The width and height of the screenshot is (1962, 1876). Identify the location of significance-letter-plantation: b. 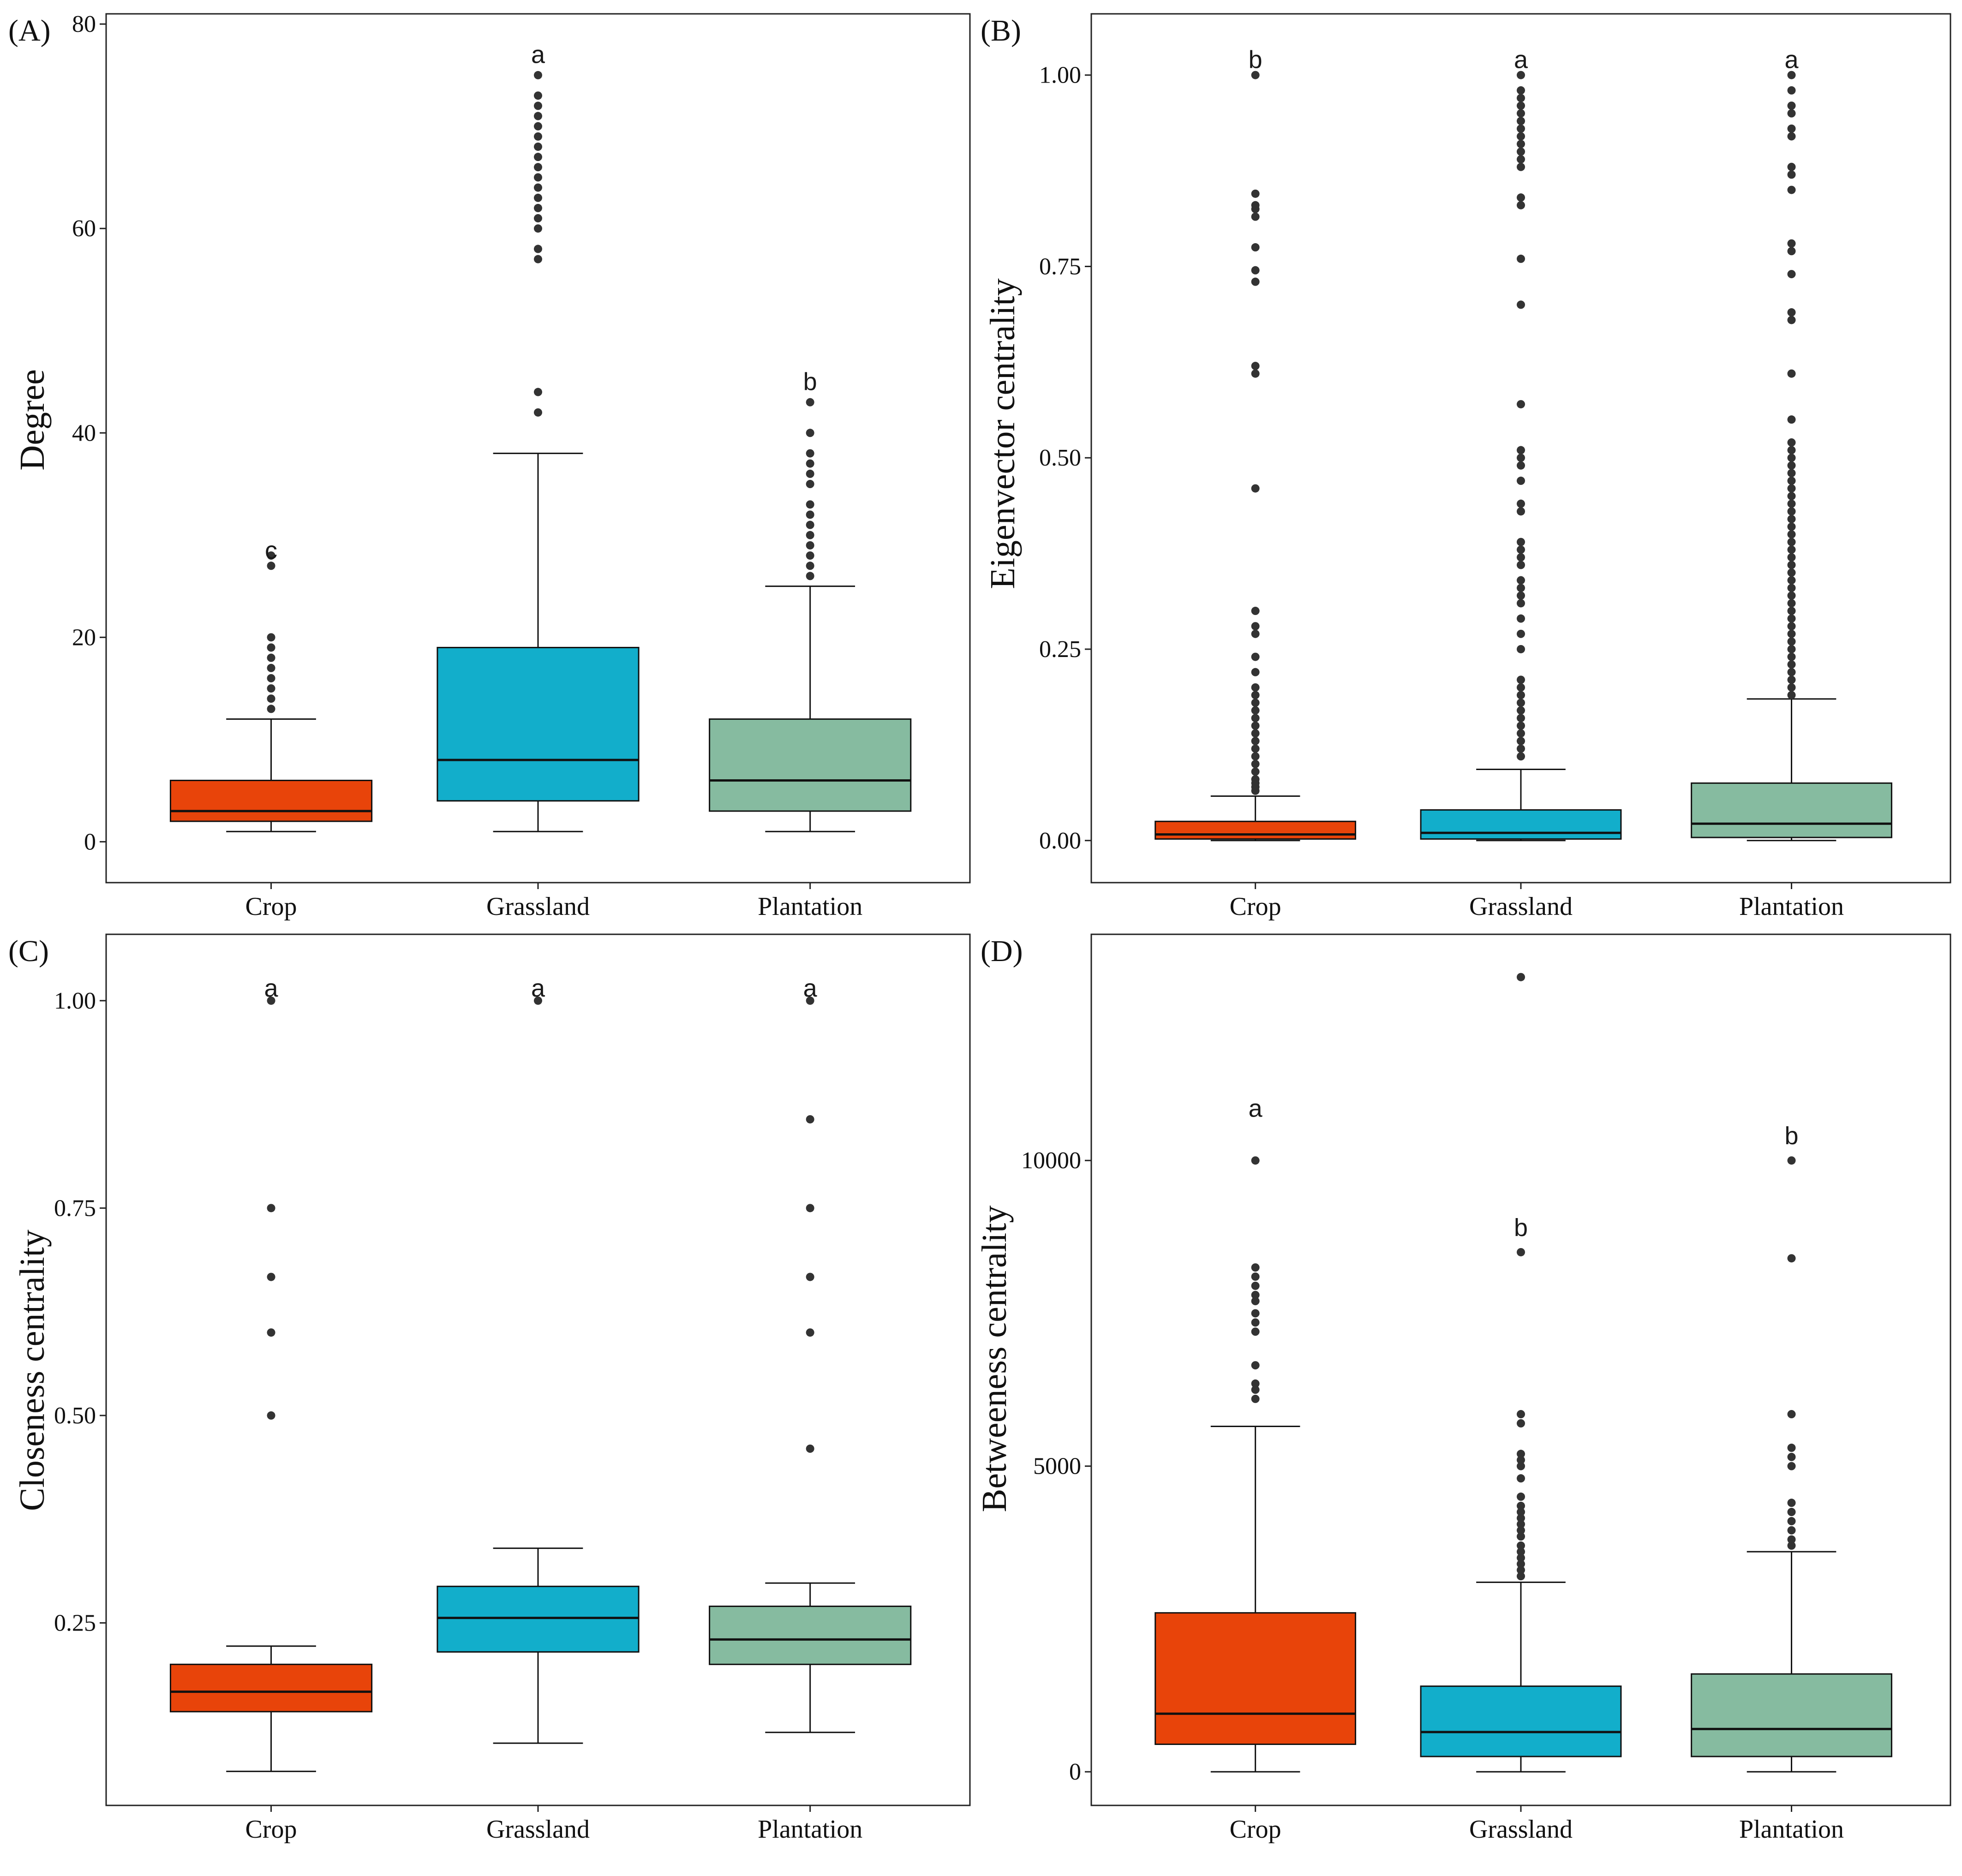
(810, 382).